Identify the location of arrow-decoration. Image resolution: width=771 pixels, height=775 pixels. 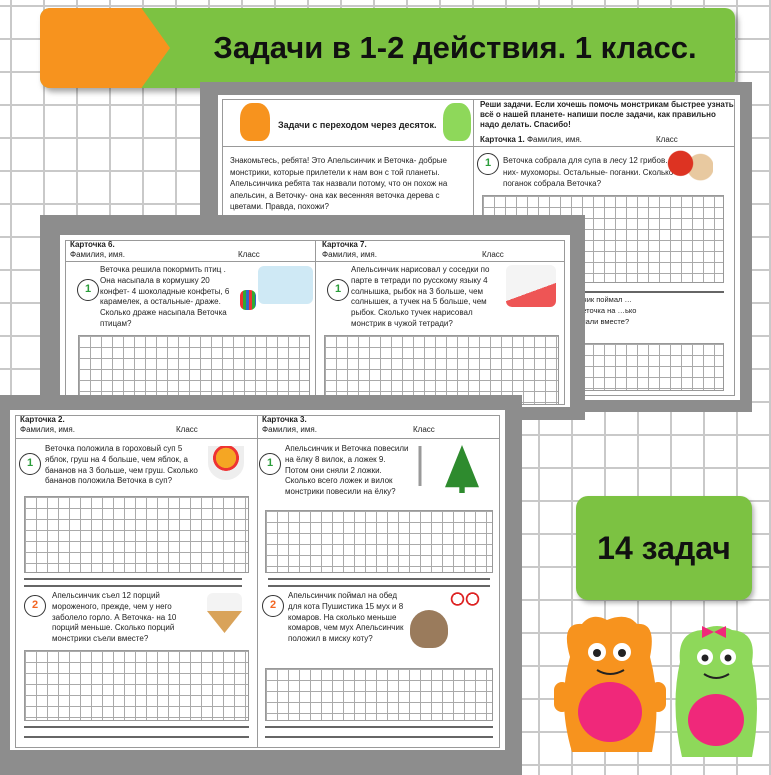
(105, 48).